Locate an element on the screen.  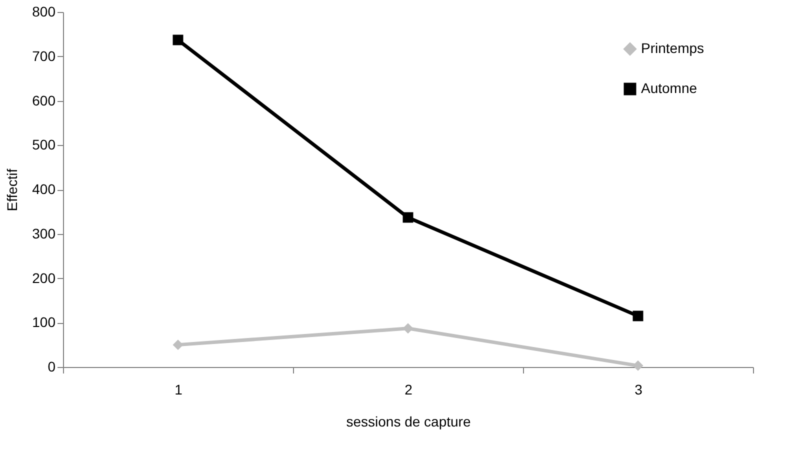
y-axis-title: Effectif is located at coordinates (12, 190).